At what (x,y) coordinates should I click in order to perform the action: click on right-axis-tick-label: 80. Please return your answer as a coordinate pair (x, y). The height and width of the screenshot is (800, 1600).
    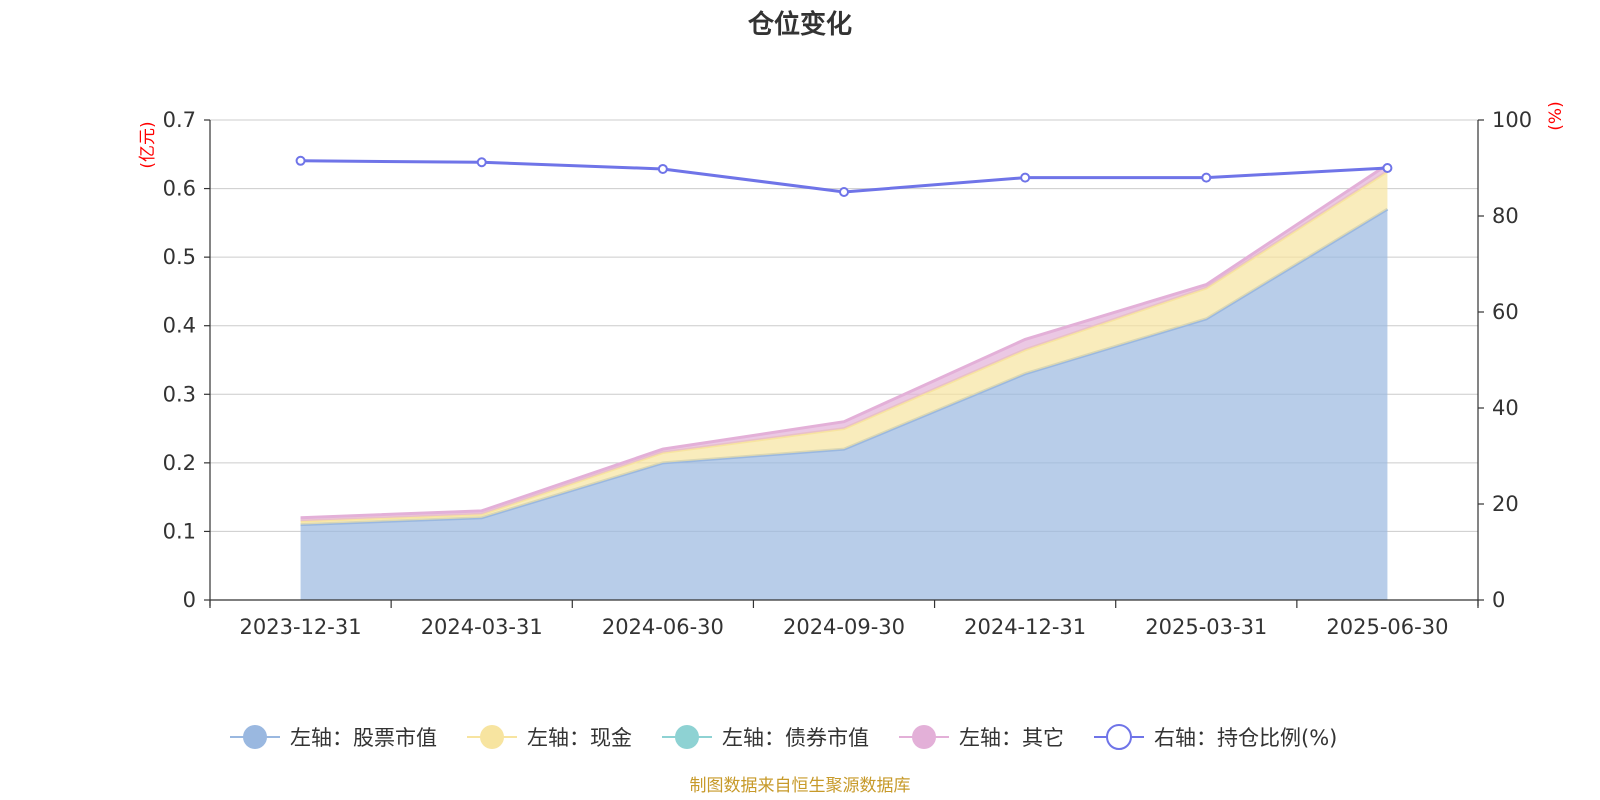
    Looking at the image, I should click on (1505, 216).